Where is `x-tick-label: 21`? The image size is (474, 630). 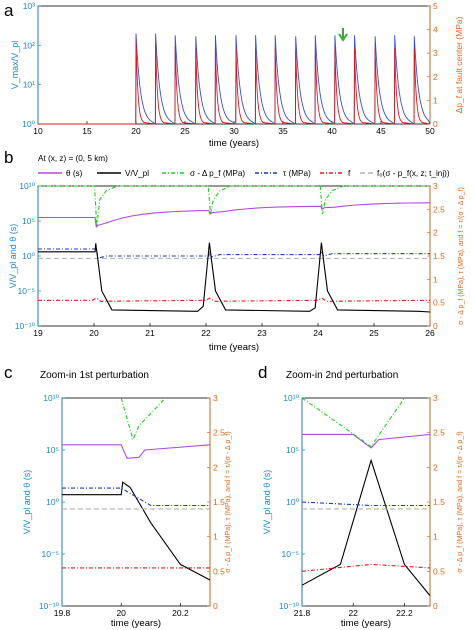 x-tick-label: 21 is located at coordinates (150, 333).